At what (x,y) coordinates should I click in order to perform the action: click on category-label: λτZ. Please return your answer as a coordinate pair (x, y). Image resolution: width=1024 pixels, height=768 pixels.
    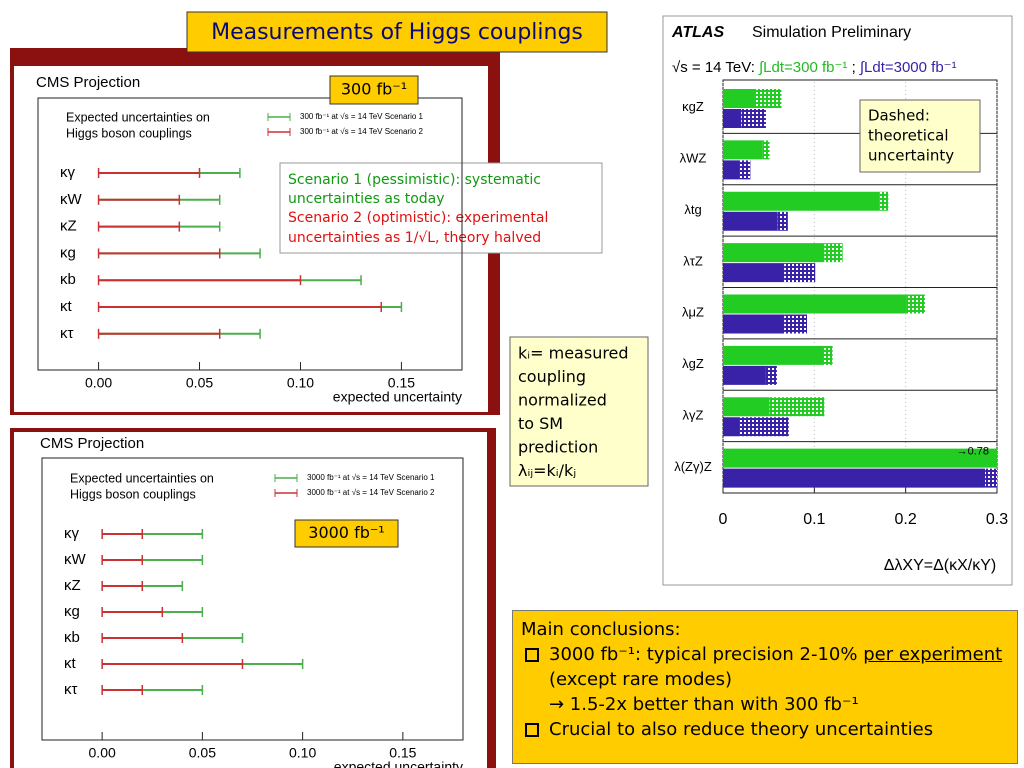
    Looking at the image, I should click on (693, 260).